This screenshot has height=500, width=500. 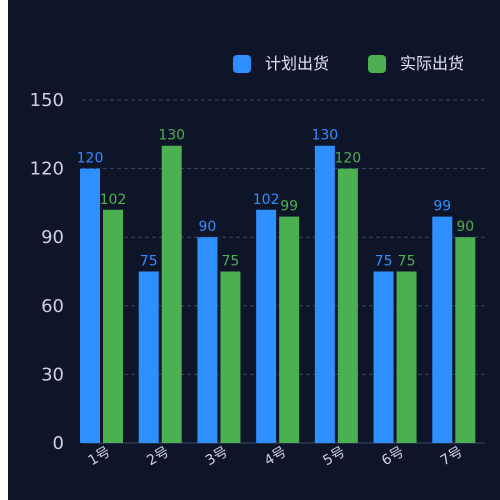 I want to click on x-tick-label: 4号, so click(x=276, y=456).